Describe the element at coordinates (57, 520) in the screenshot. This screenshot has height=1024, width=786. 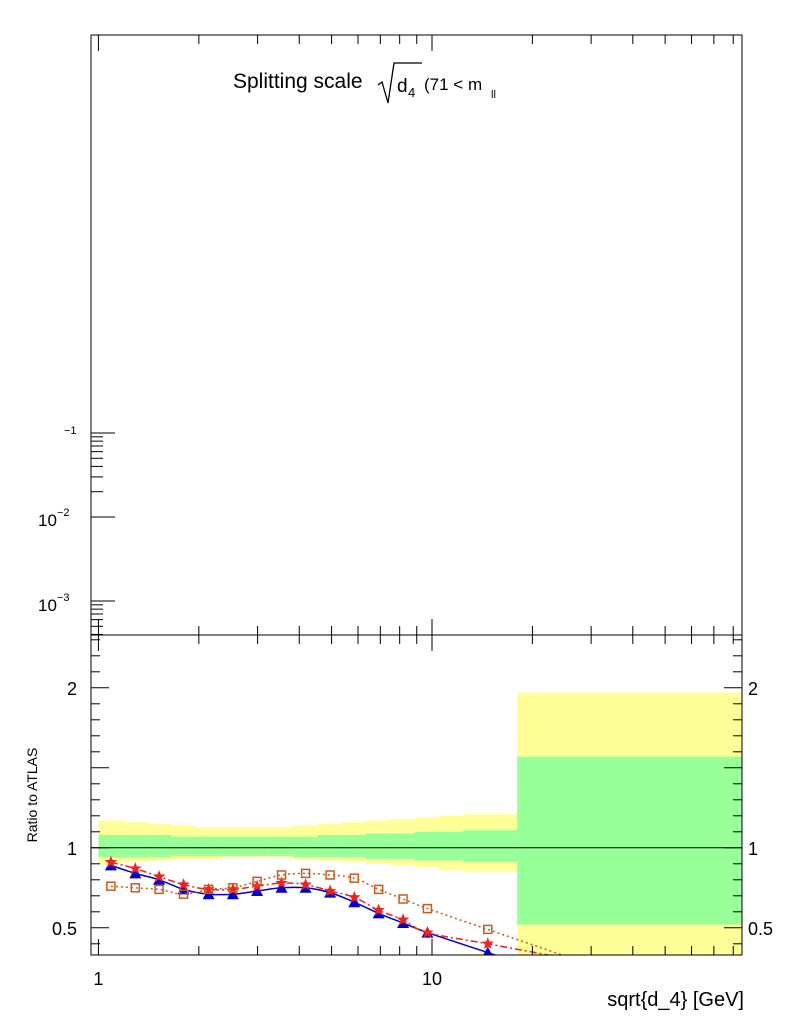
I see `main-y-tick-labels: −1 10 −2 10 −3` at that location.